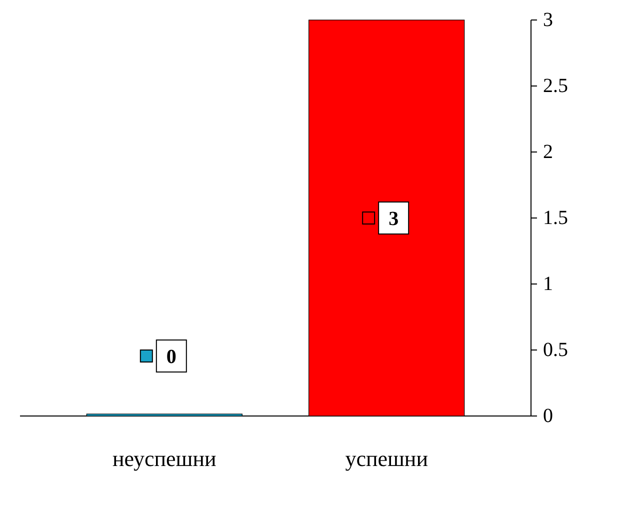 This screenshot has height=506, width=621. What do you see at coordinates (164, 458) in the screenshot?
I see `x-tick-label: неуспешни` at bounding box center [164, 458].